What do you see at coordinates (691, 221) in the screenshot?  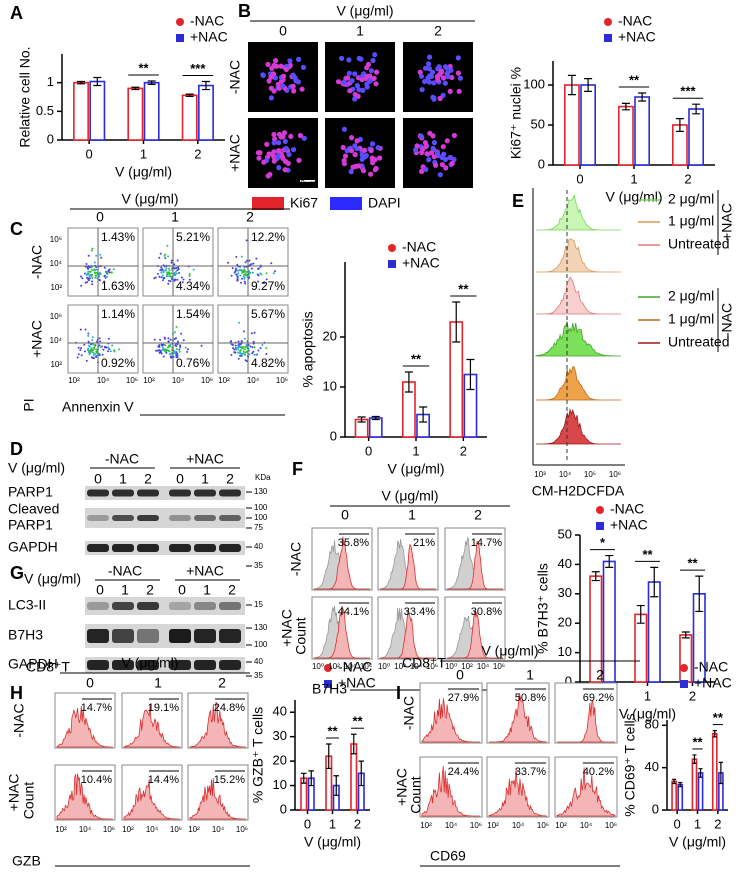 I see `legend-label: 1 μg/ml` at bounding box center [691, 221].